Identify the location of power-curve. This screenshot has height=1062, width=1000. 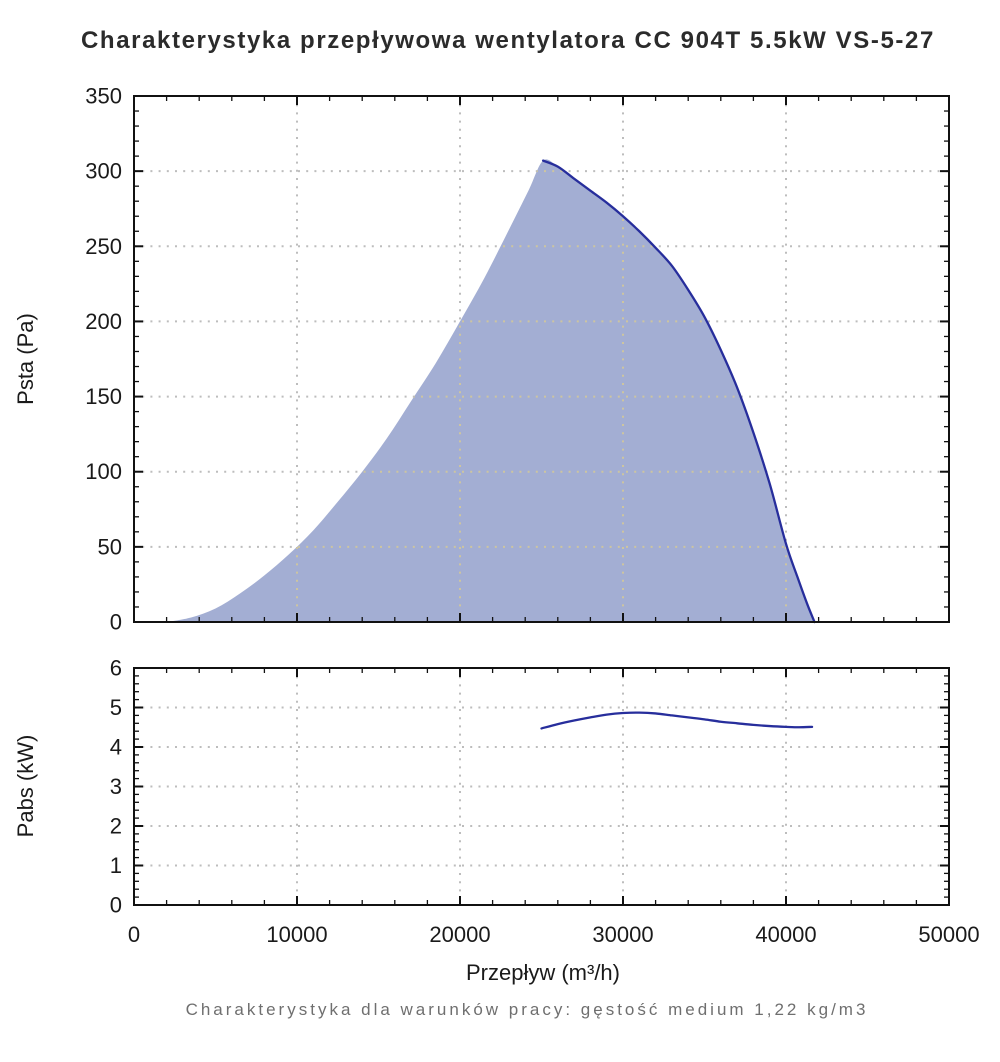
(677, 720).